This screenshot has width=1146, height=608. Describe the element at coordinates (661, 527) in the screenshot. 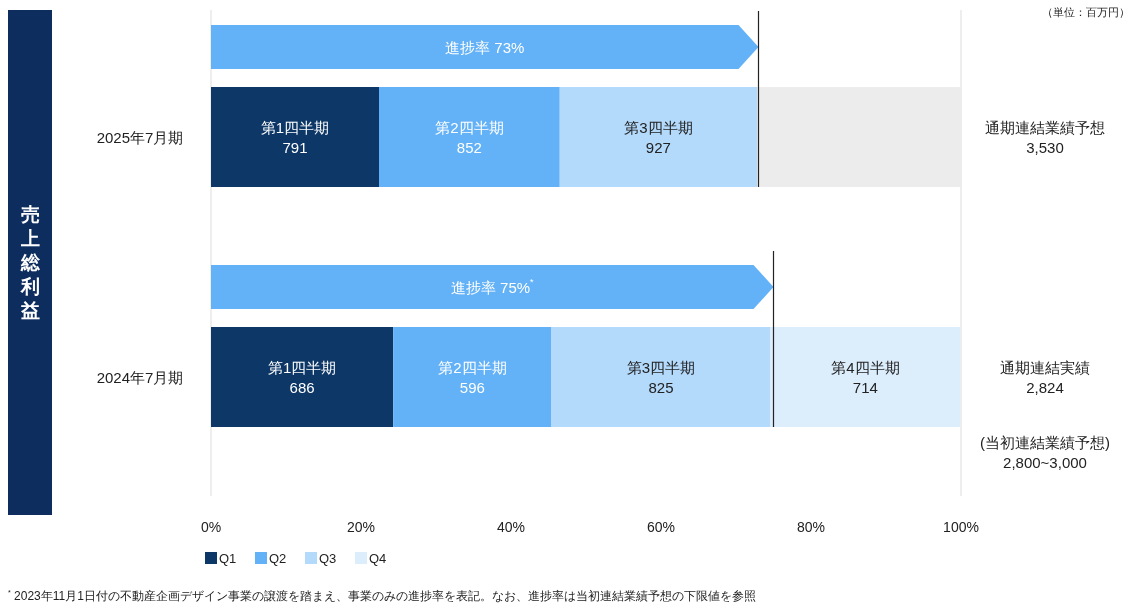

I see `x-tick-label: 60%` at that location.